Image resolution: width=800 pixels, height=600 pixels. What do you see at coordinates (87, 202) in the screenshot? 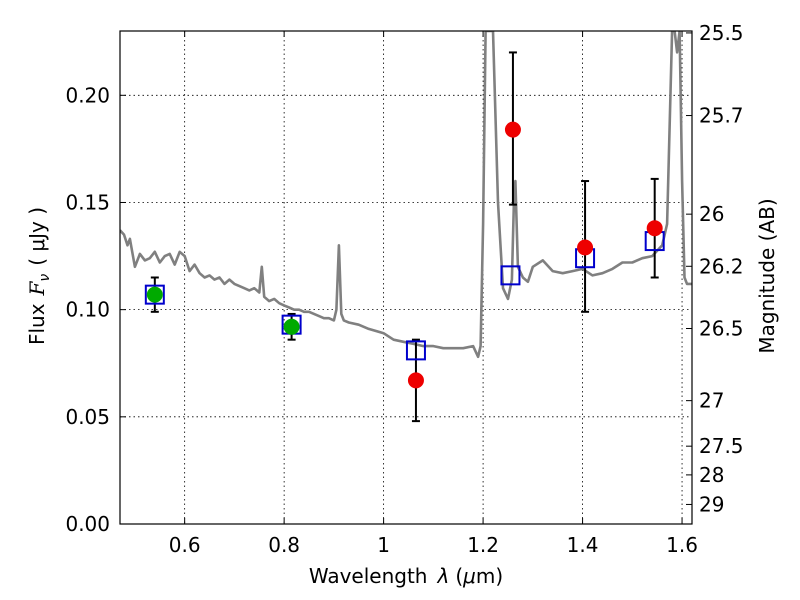
I see `y-tick-label: 0.15` at bounding box center [87, 202].